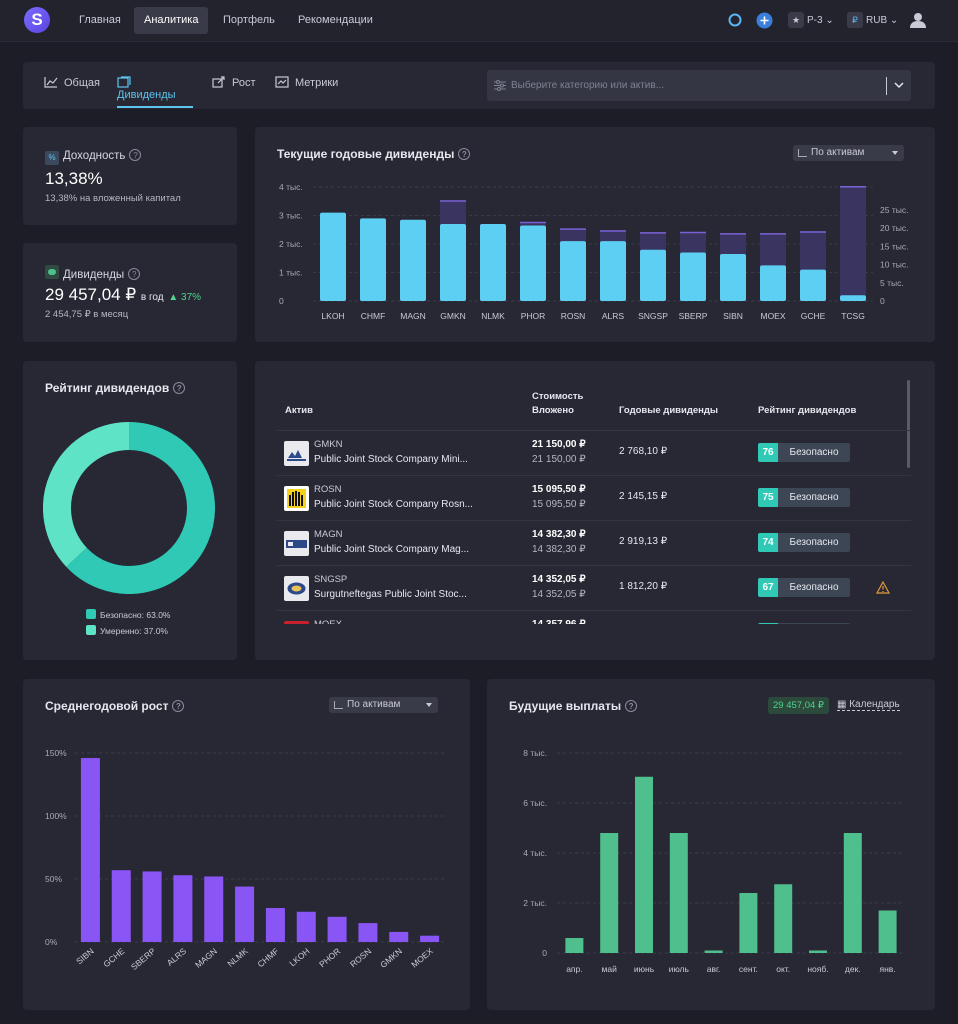  Describe the element at coordinates (91, 630) in the screenshot. I see `legend-moderate-swatch` at that location.